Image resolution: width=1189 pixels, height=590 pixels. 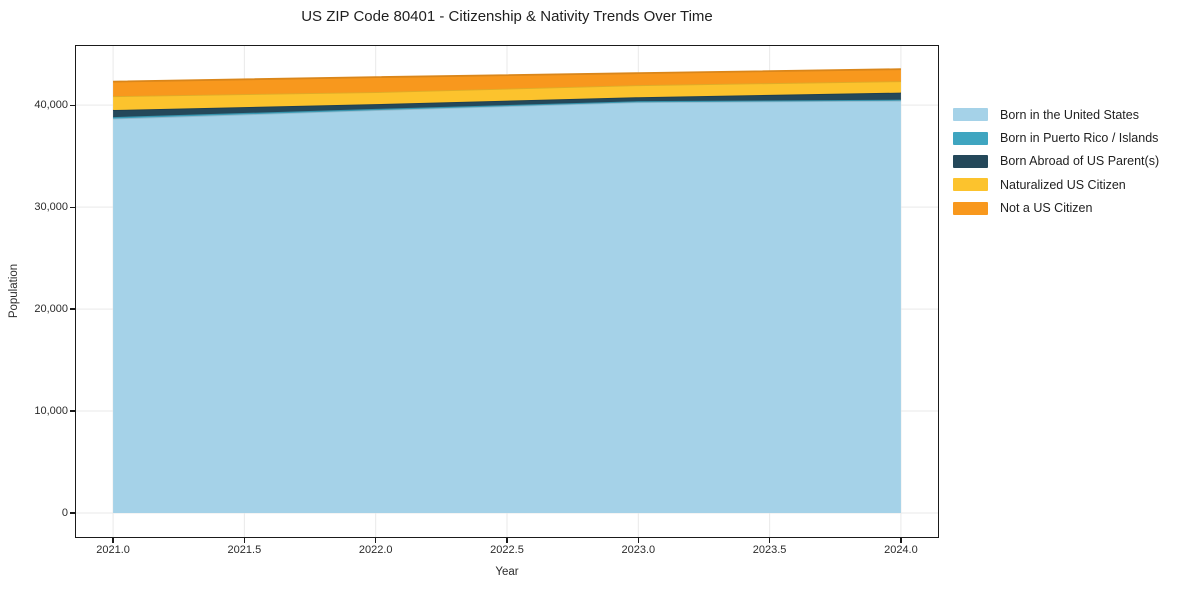 What do you see at coordinates (113, 550) in the screenshot?
I see `x-tick-label: 2021.0` at bounding box center [113, 550].